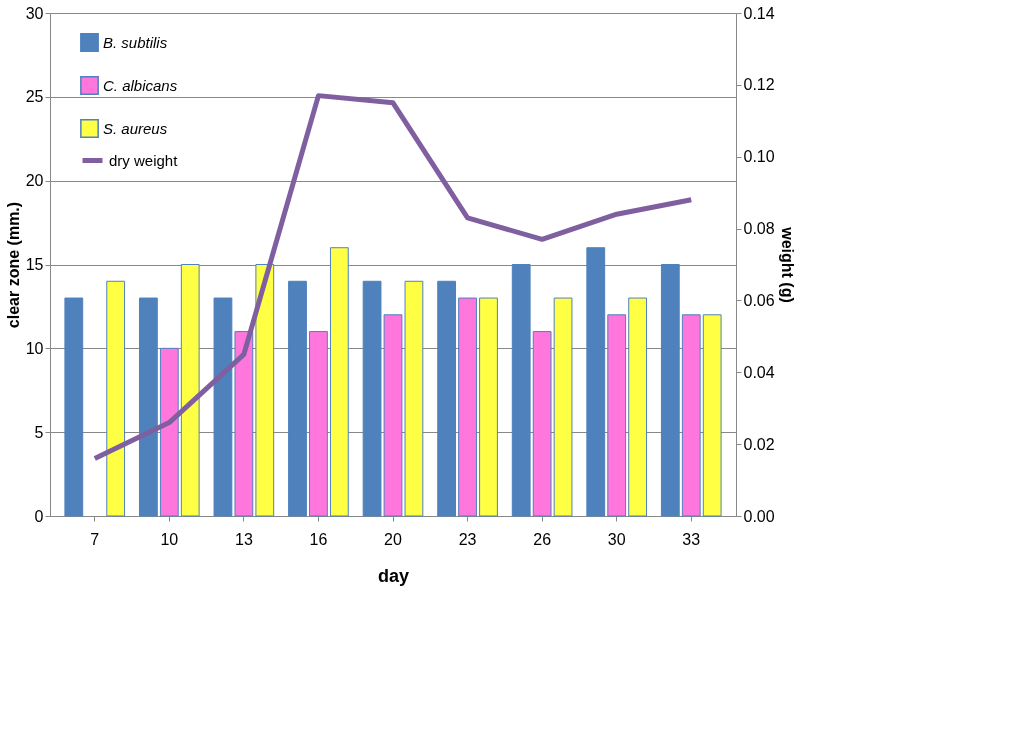  Describe the element at coordinates (393, 539) in the screenshot. I see `x-tick-label: 20` at that location.